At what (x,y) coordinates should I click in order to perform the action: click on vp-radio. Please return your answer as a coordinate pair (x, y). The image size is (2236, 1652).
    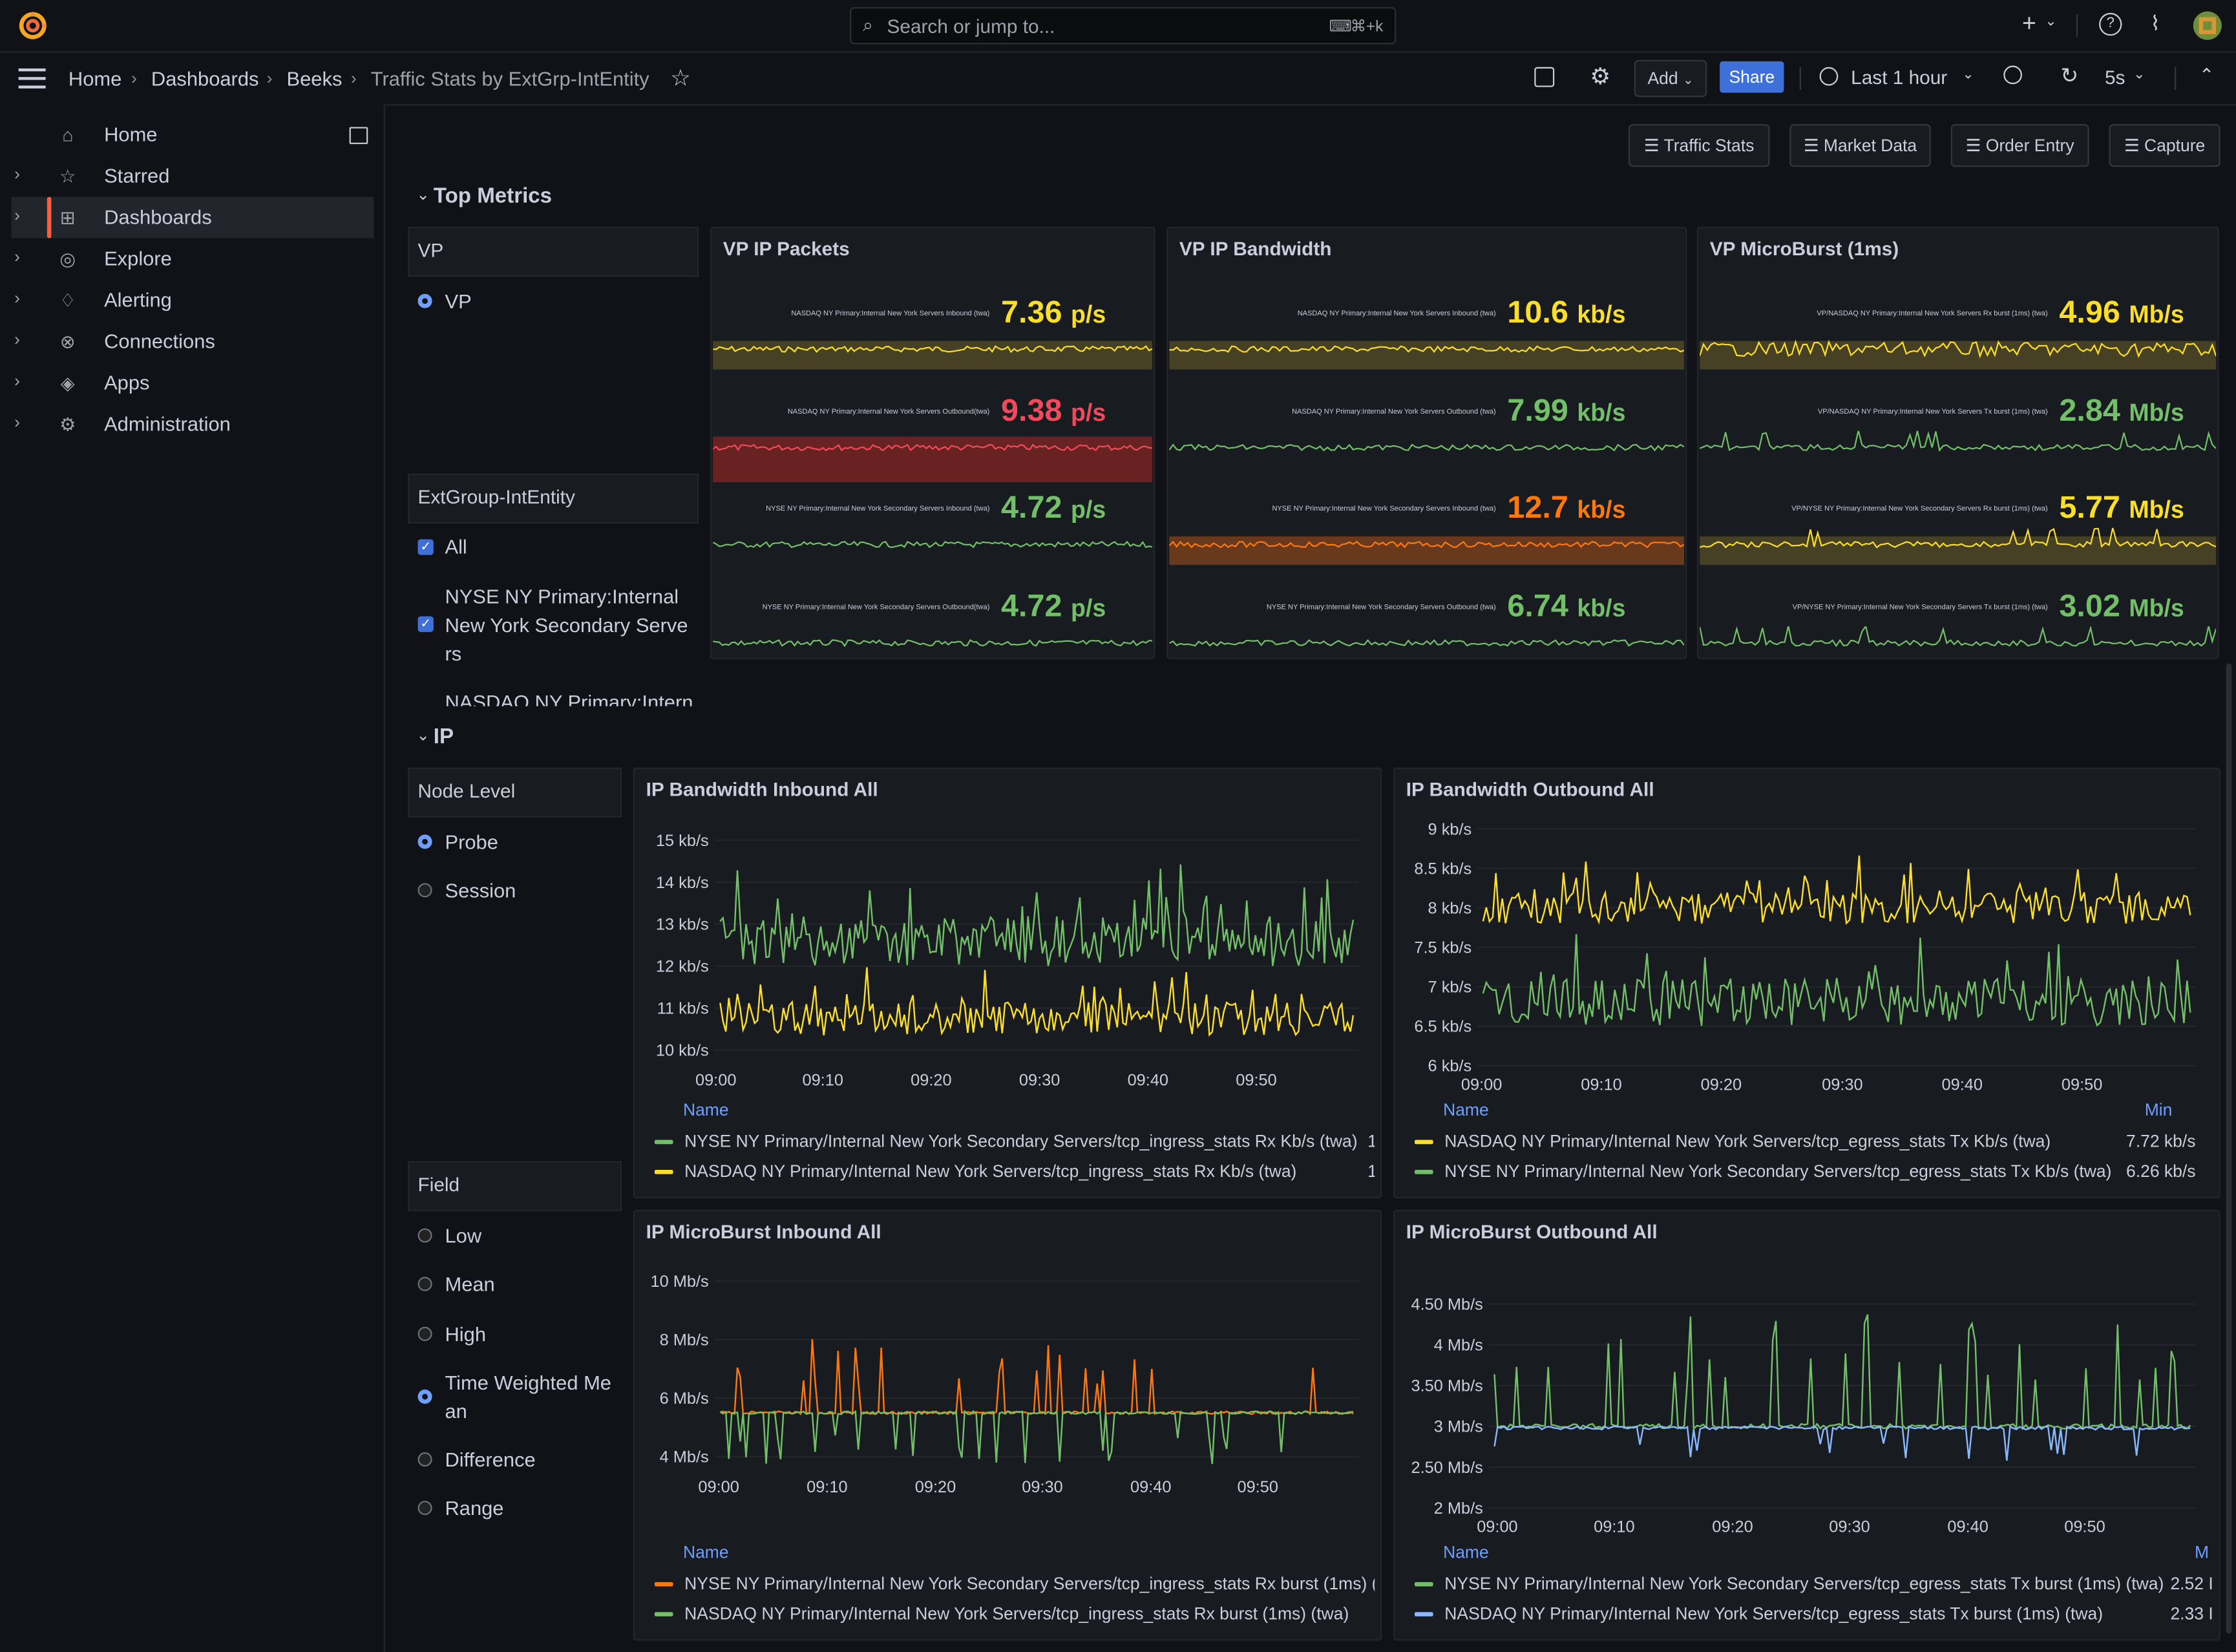
    Looking at the image, I should click on (424, 300).